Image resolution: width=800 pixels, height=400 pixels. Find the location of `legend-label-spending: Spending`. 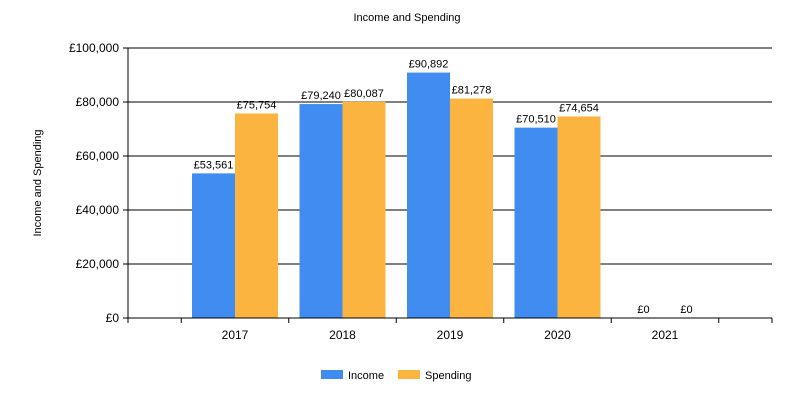

legend-label-spending: Spending is located at coordinates (448, 376).